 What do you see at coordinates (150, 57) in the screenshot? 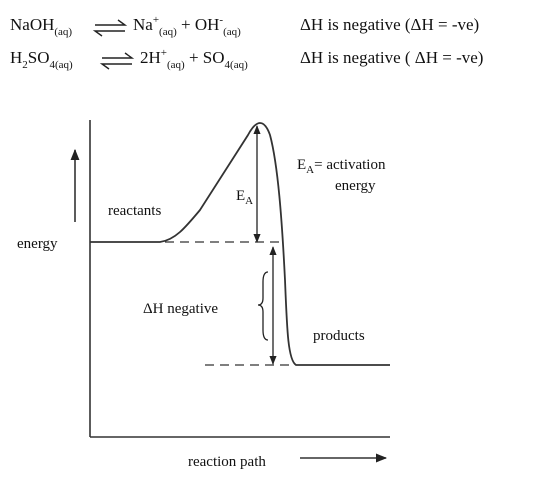
I see `equation-part: 2H` at bounding box center [150, 57].